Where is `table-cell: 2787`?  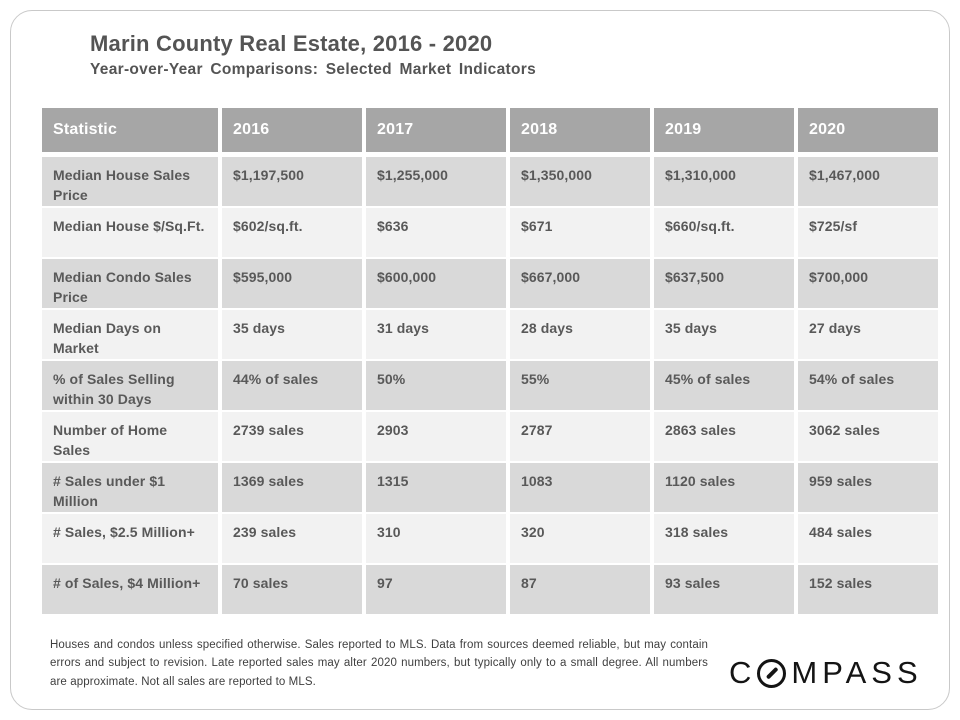 table-cell: 2787 is located at coordinates (580, 436).